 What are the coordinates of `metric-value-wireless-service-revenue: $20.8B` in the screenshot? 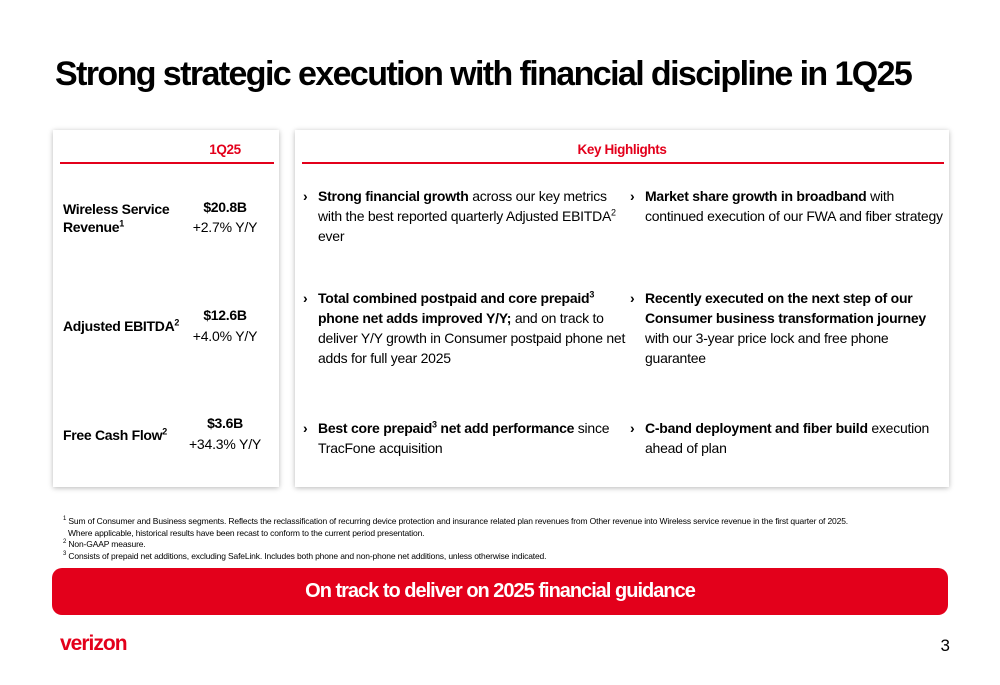 It's located at (225, 207).